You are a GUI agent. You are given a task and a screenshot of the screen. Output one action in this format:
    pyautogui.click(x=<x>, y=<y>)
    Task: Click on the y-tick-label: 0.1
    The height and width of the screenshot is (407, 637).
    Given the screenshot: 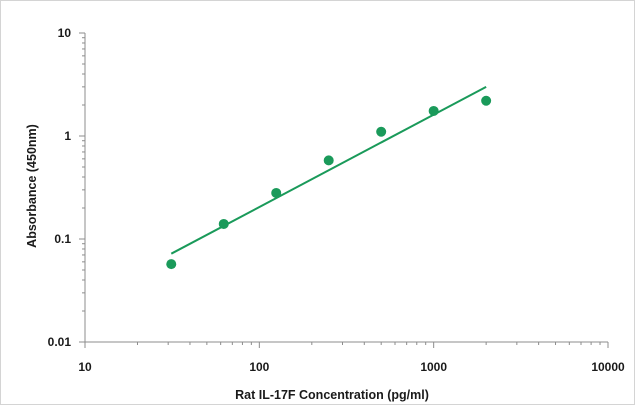 What is the action you would take?
    pyautogui.click(x=62, y=239)
    